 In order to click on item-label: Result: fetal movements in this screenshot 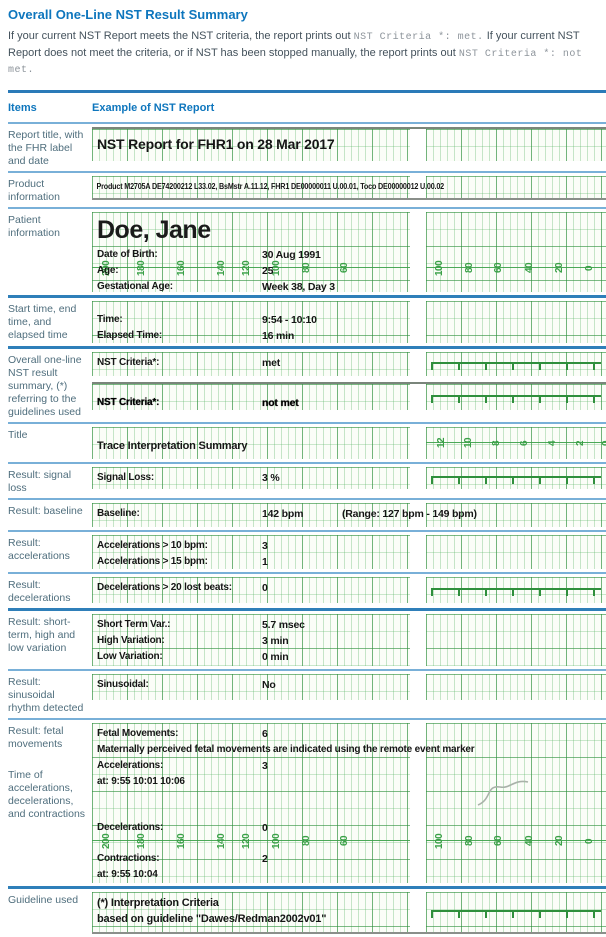, I will do `click(36, 737)`.